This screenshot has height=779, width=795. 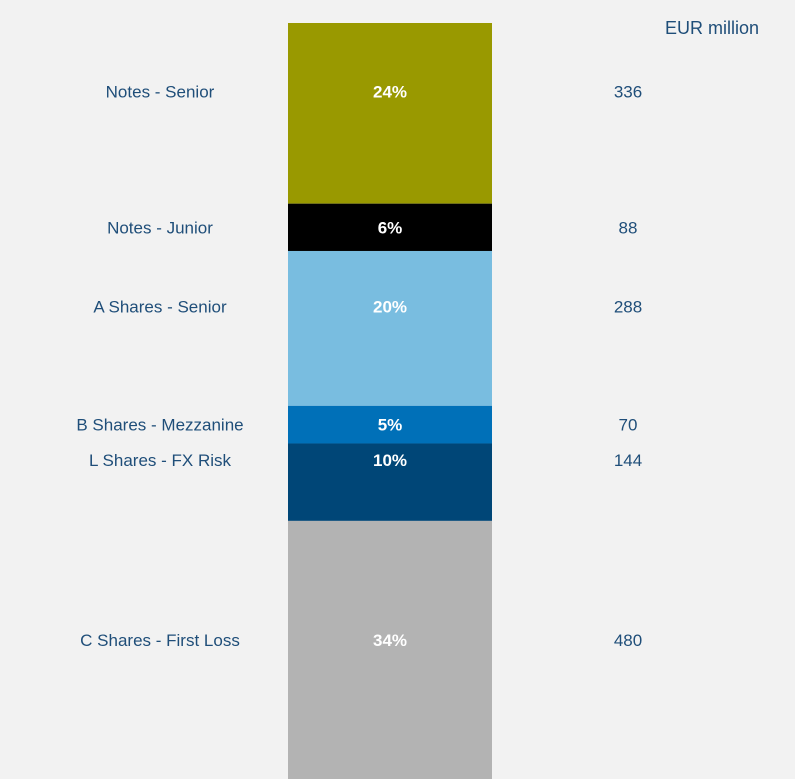 I want to click on category-label-b-shares-mezzanine: B Shares - Mezzanine, so click(x=159, y=425).